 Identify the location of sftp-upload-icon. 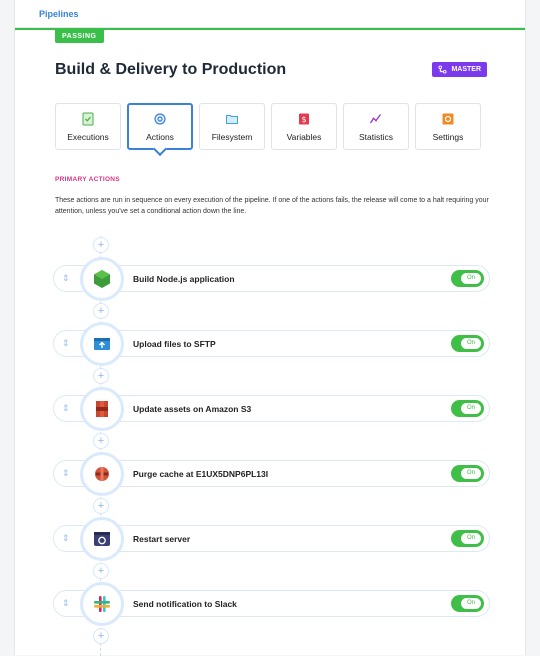
(102, 344).